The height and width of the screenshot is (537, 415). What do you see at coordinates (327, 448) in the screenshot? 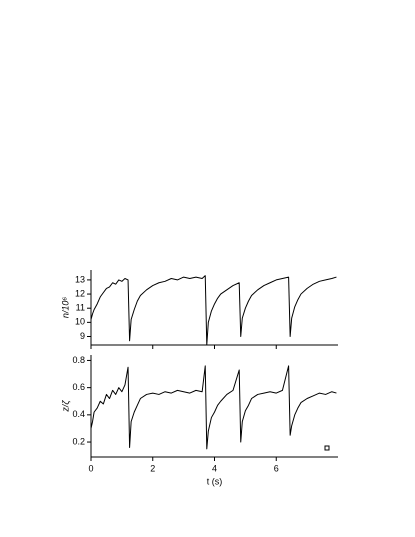
I see `marker-box` at bounding box center [327, 448].